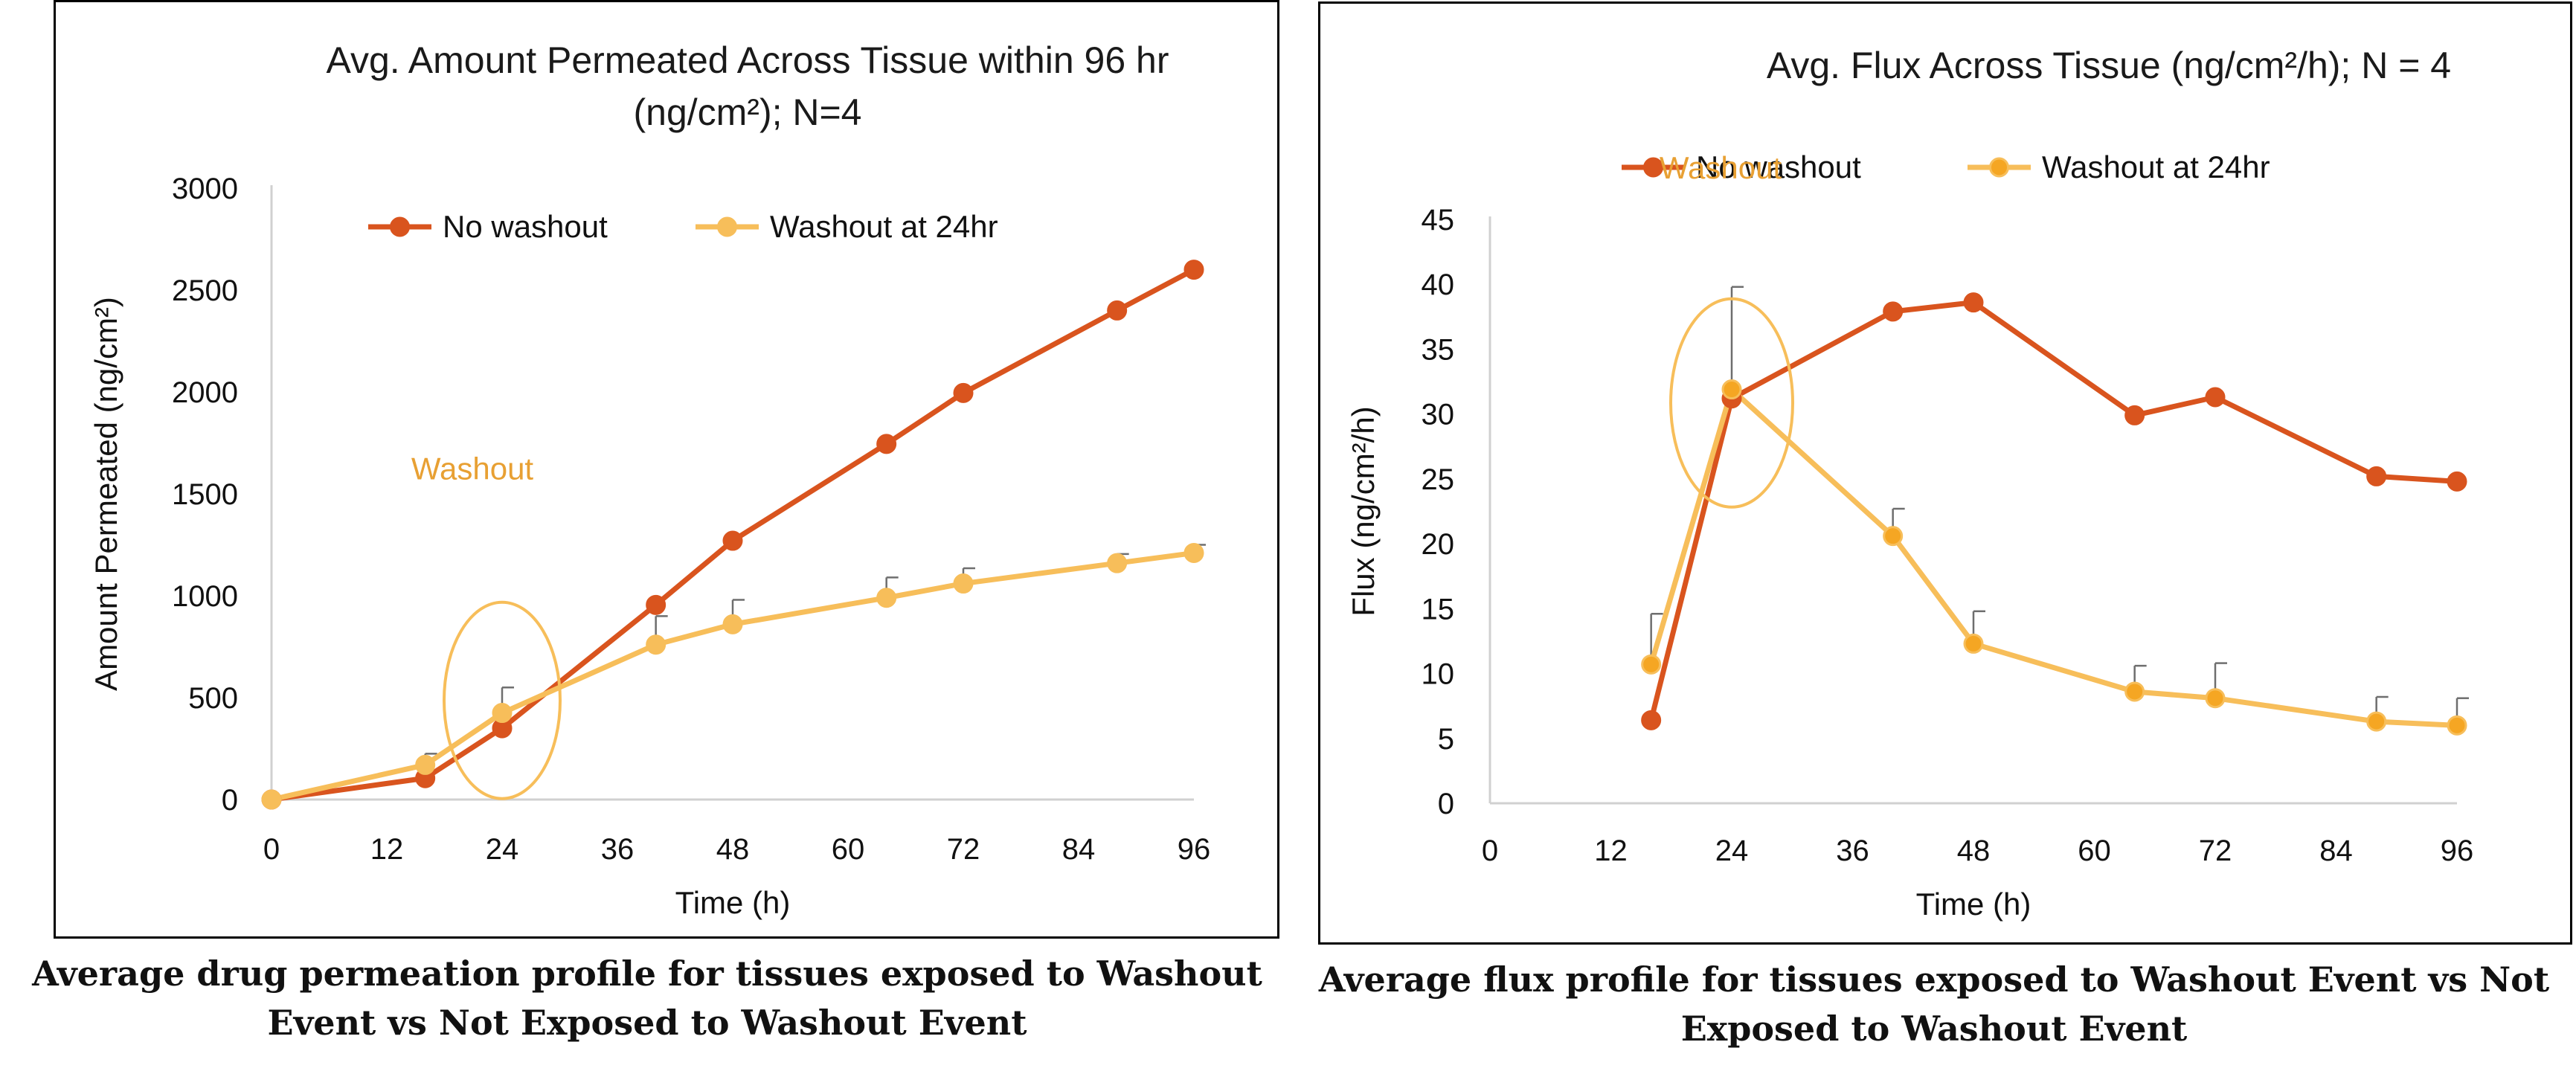 Image resolution: width=2576 pixels, height=1074 pixels. What do you see at coordinates (1438, 220) in the screenshot?
I see `y-tick-label: 45` at bounding box center [1438, 220].